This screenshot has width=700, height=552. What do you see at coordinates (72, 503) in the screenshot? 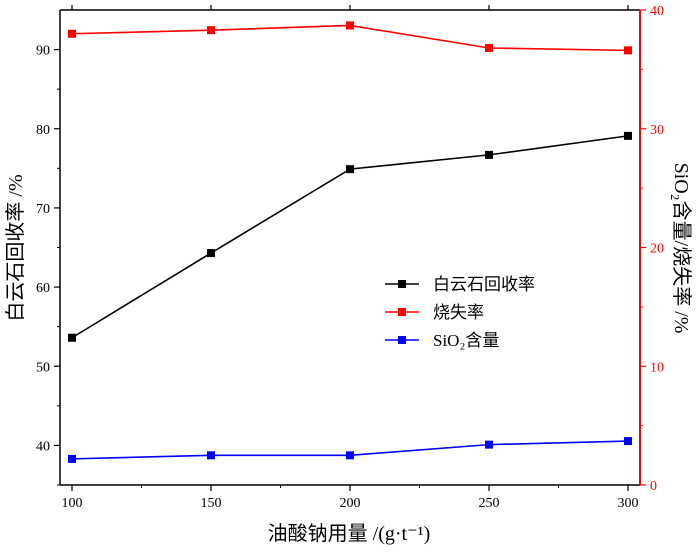
I see `x-tick-label: 100` at bounding box center [72, 503].